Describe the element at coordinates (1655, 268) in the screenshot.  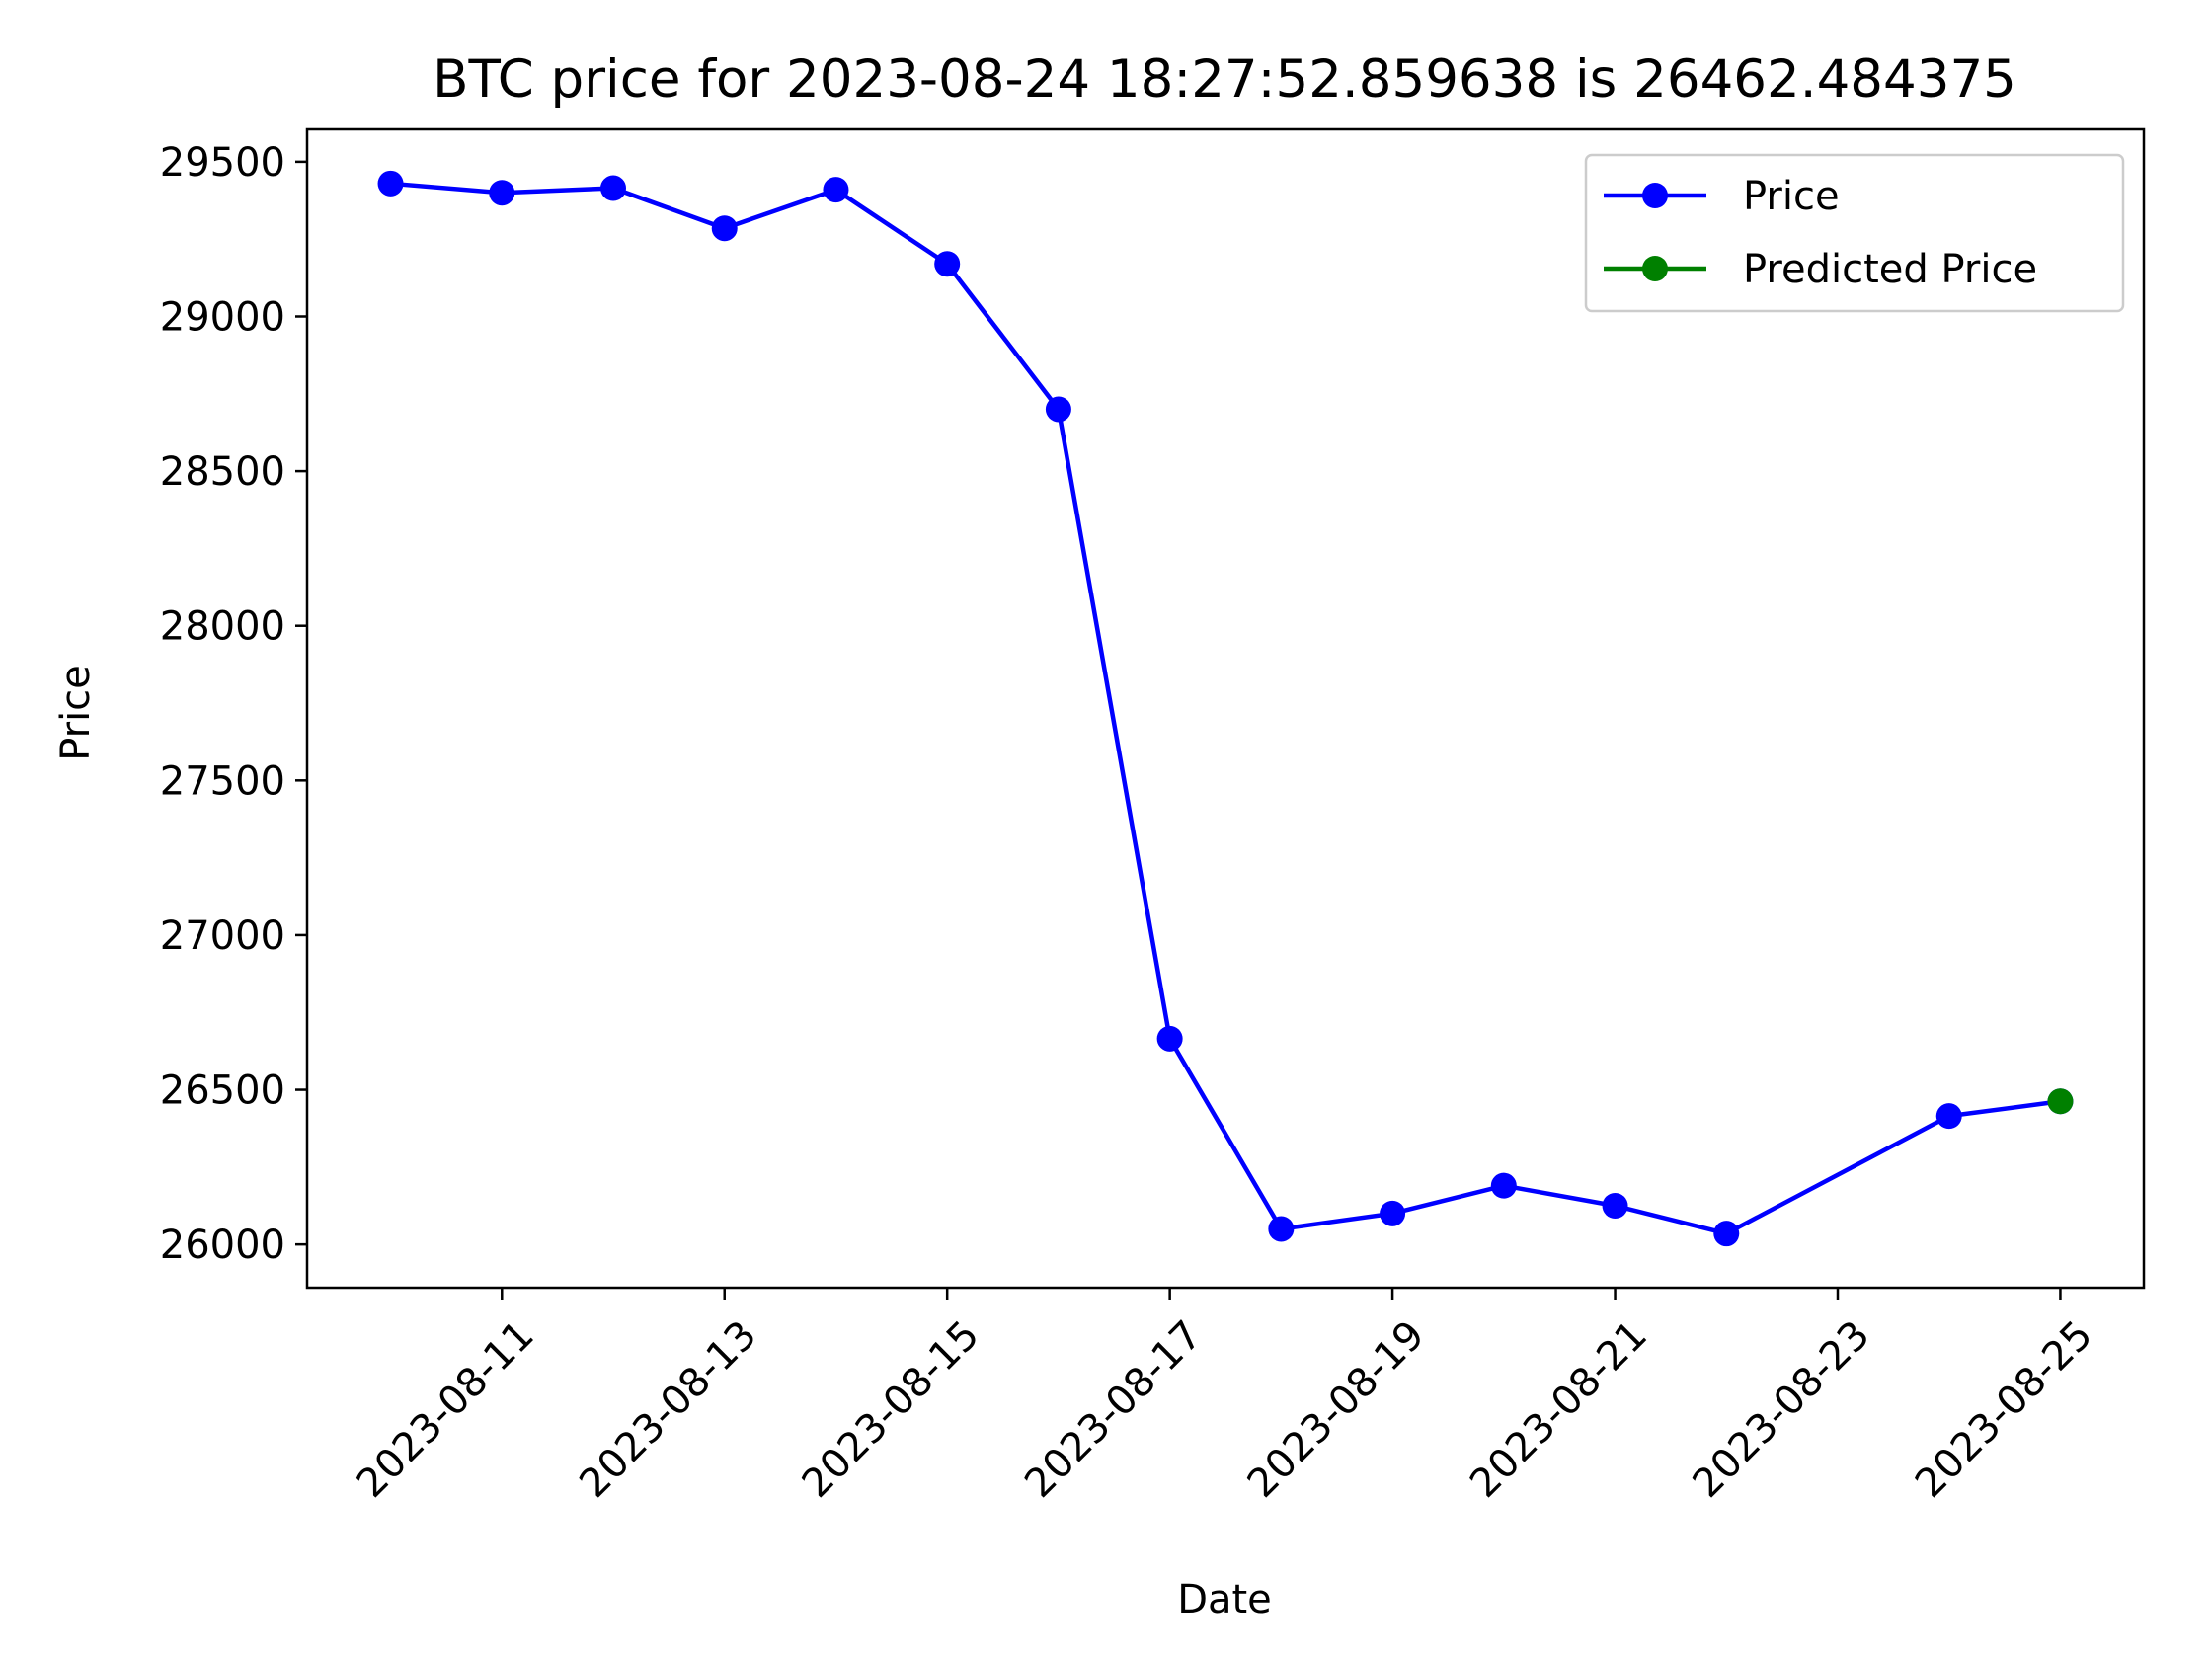
I see `legend-predicted-marker` at that location.